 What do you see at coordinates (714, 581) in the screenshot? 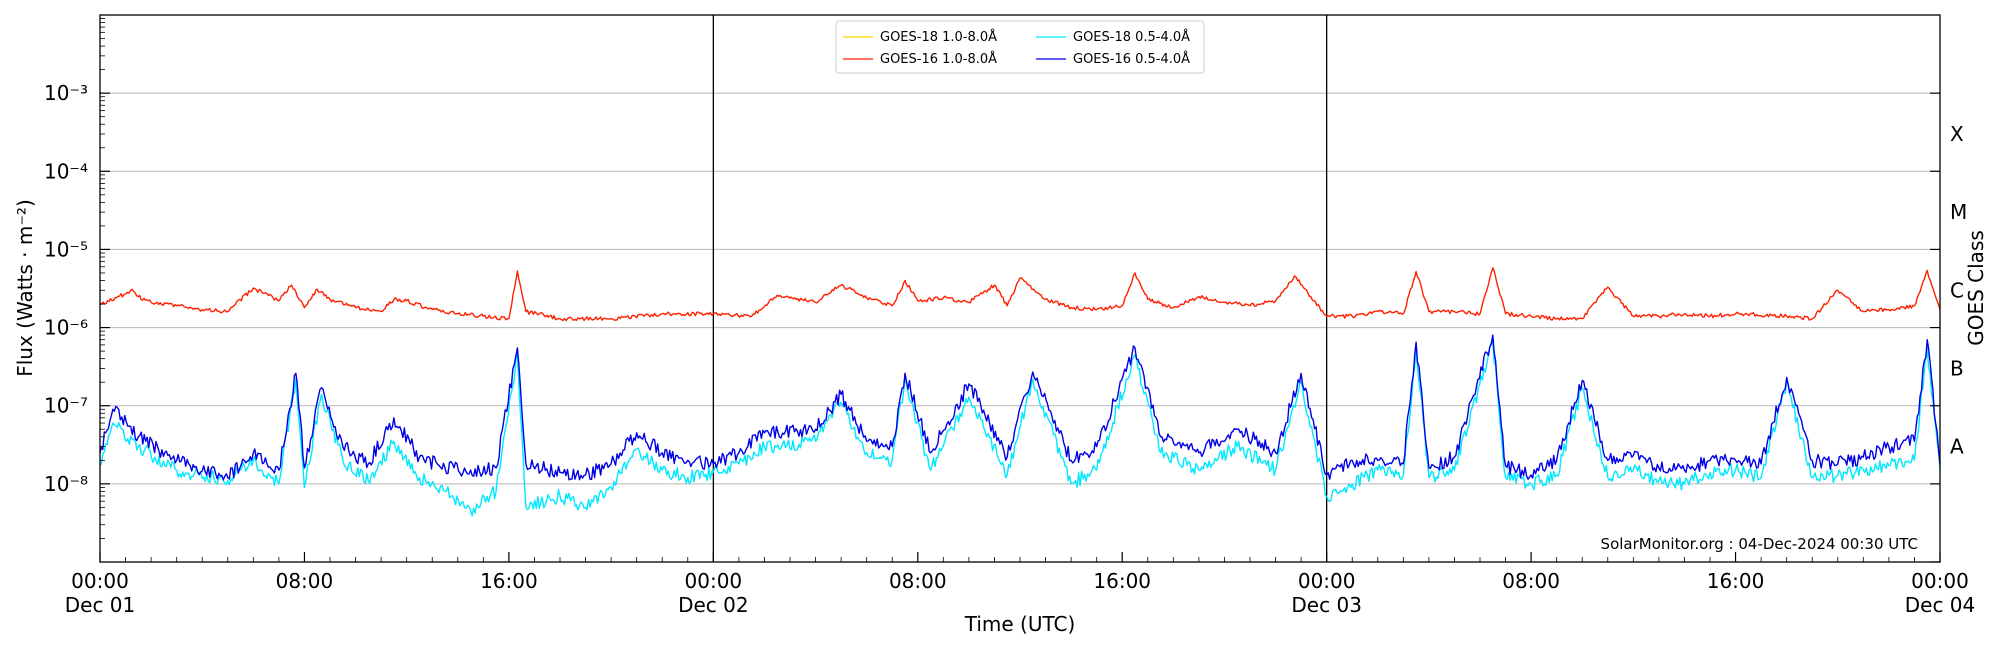
I see `x-tick-time-3: 00:00` at bounding box center [714, 581].